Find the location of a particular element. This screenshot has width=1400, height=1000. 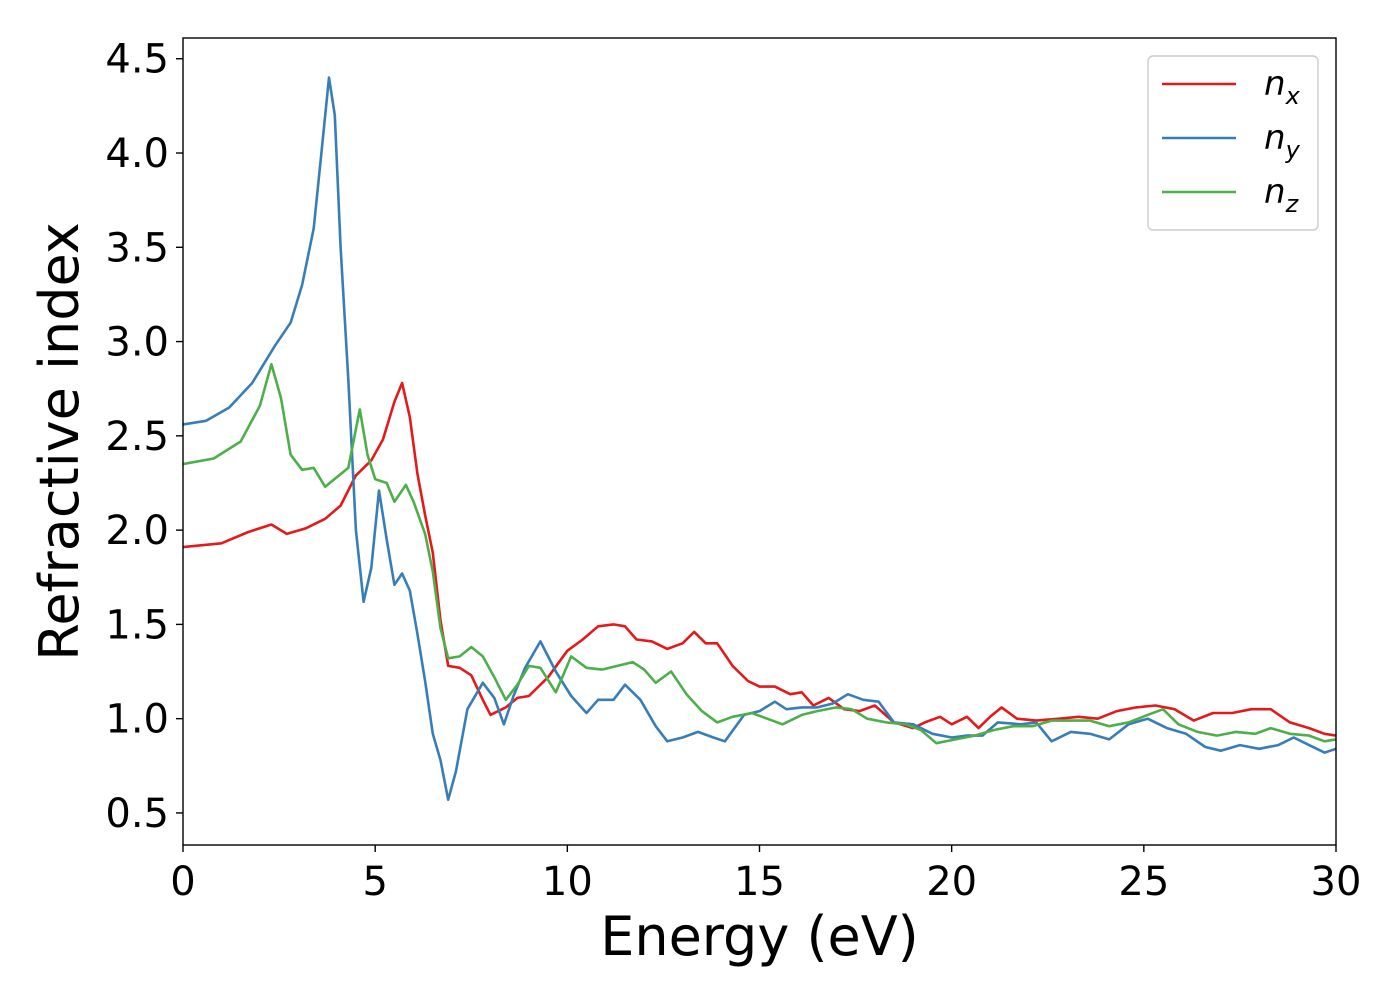

y-tick-label: 0.5 is located at coordinates (137, 814).